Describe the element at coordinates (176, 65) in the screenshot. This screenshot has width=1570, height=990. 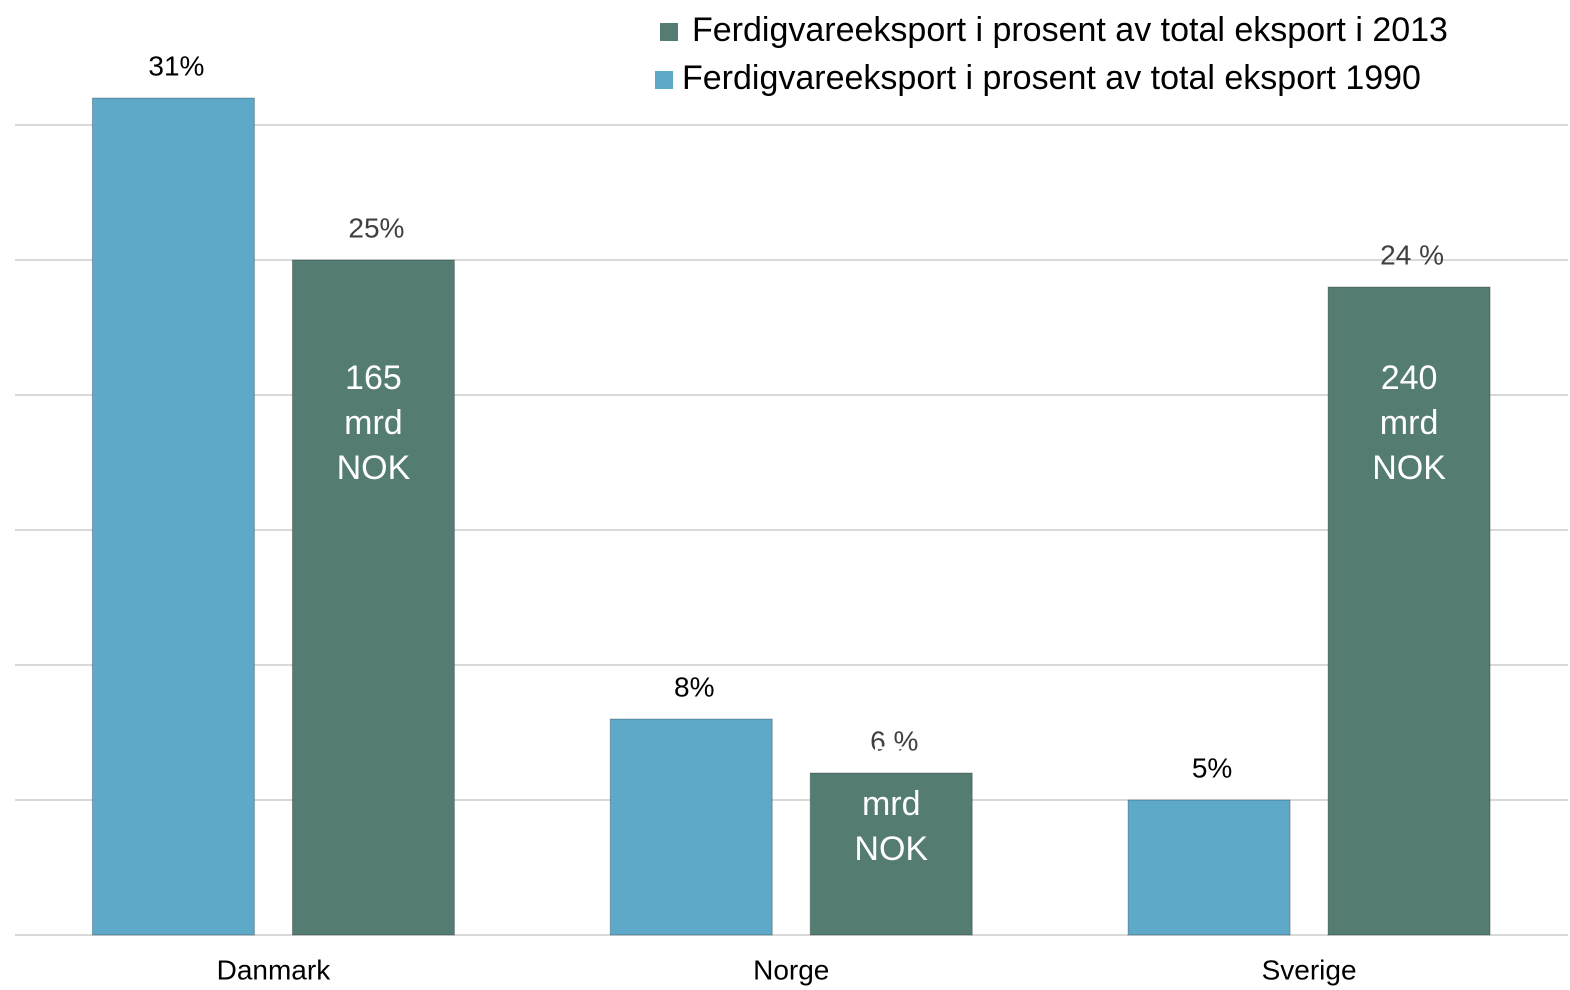
I see `data-label: 31%` at that location.